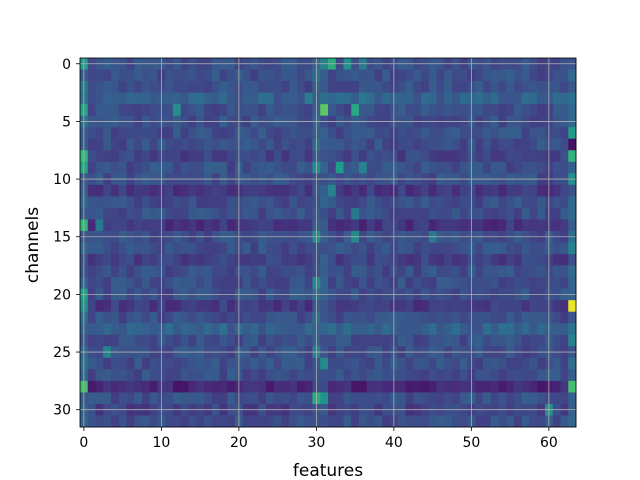 This screenshot has height=480, width=640. What do you see at coordinates (66, 122) in the screenshot?
I see `y-tick-label: 5` at bounding box center [66, 122].